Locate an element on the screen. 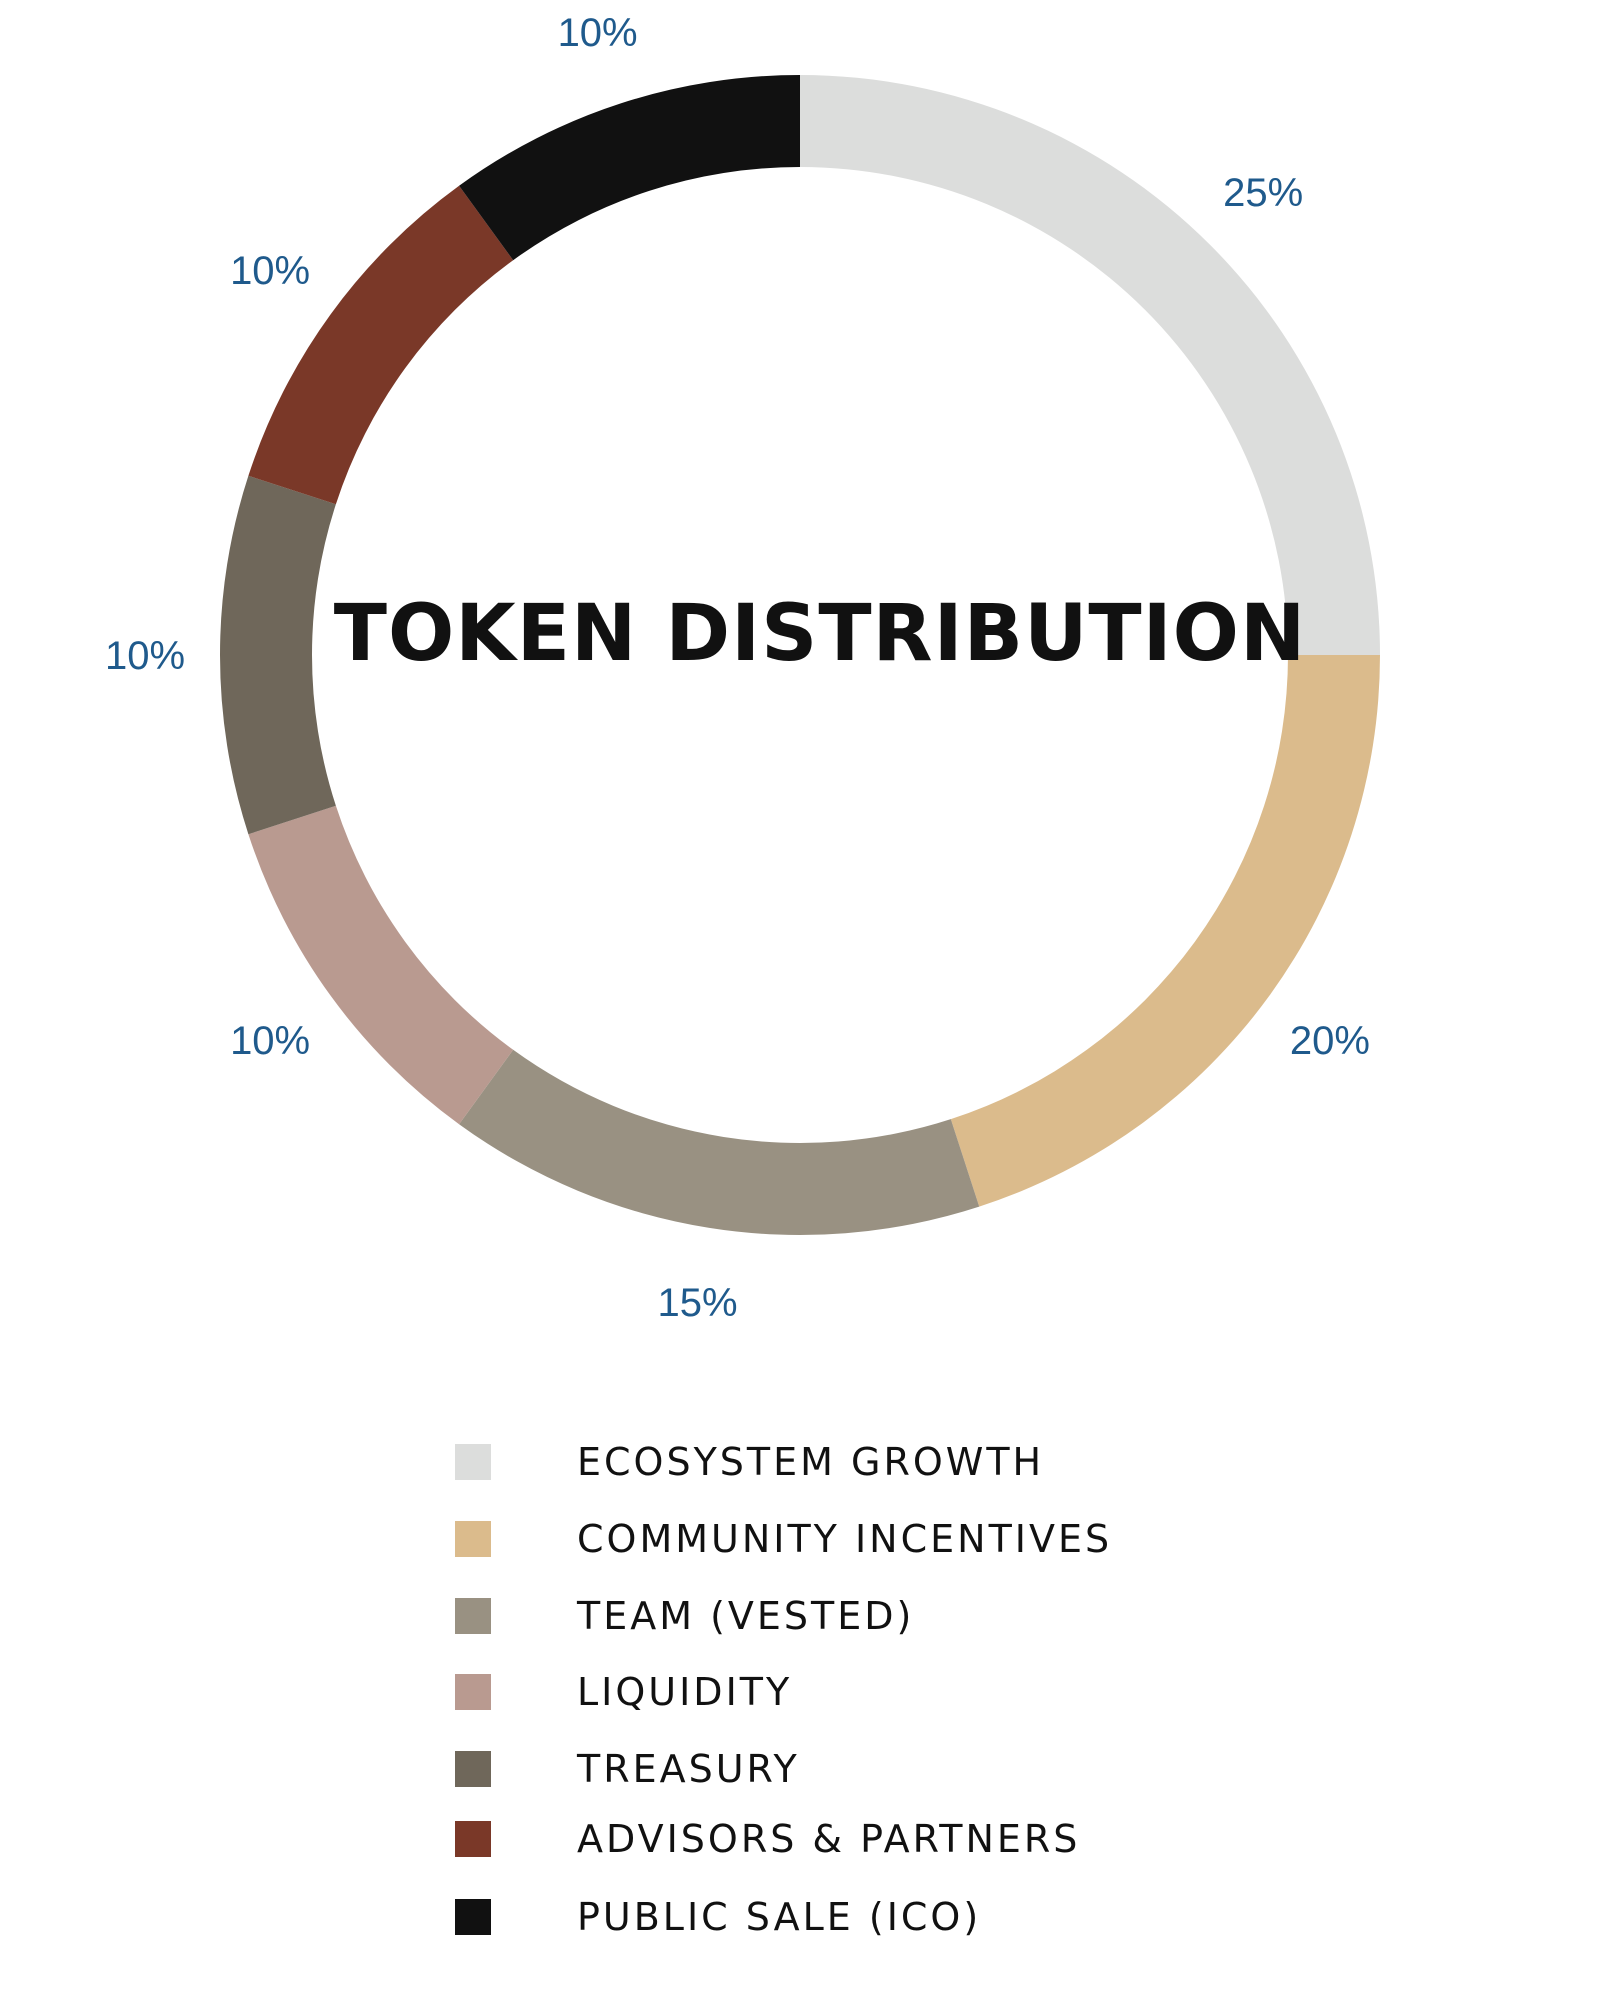 Image resolution: width=1600 pixels, height=2000 pixels. legend-item: ECOSYSTEM GROWTH is located at coordinates (749, 1462).